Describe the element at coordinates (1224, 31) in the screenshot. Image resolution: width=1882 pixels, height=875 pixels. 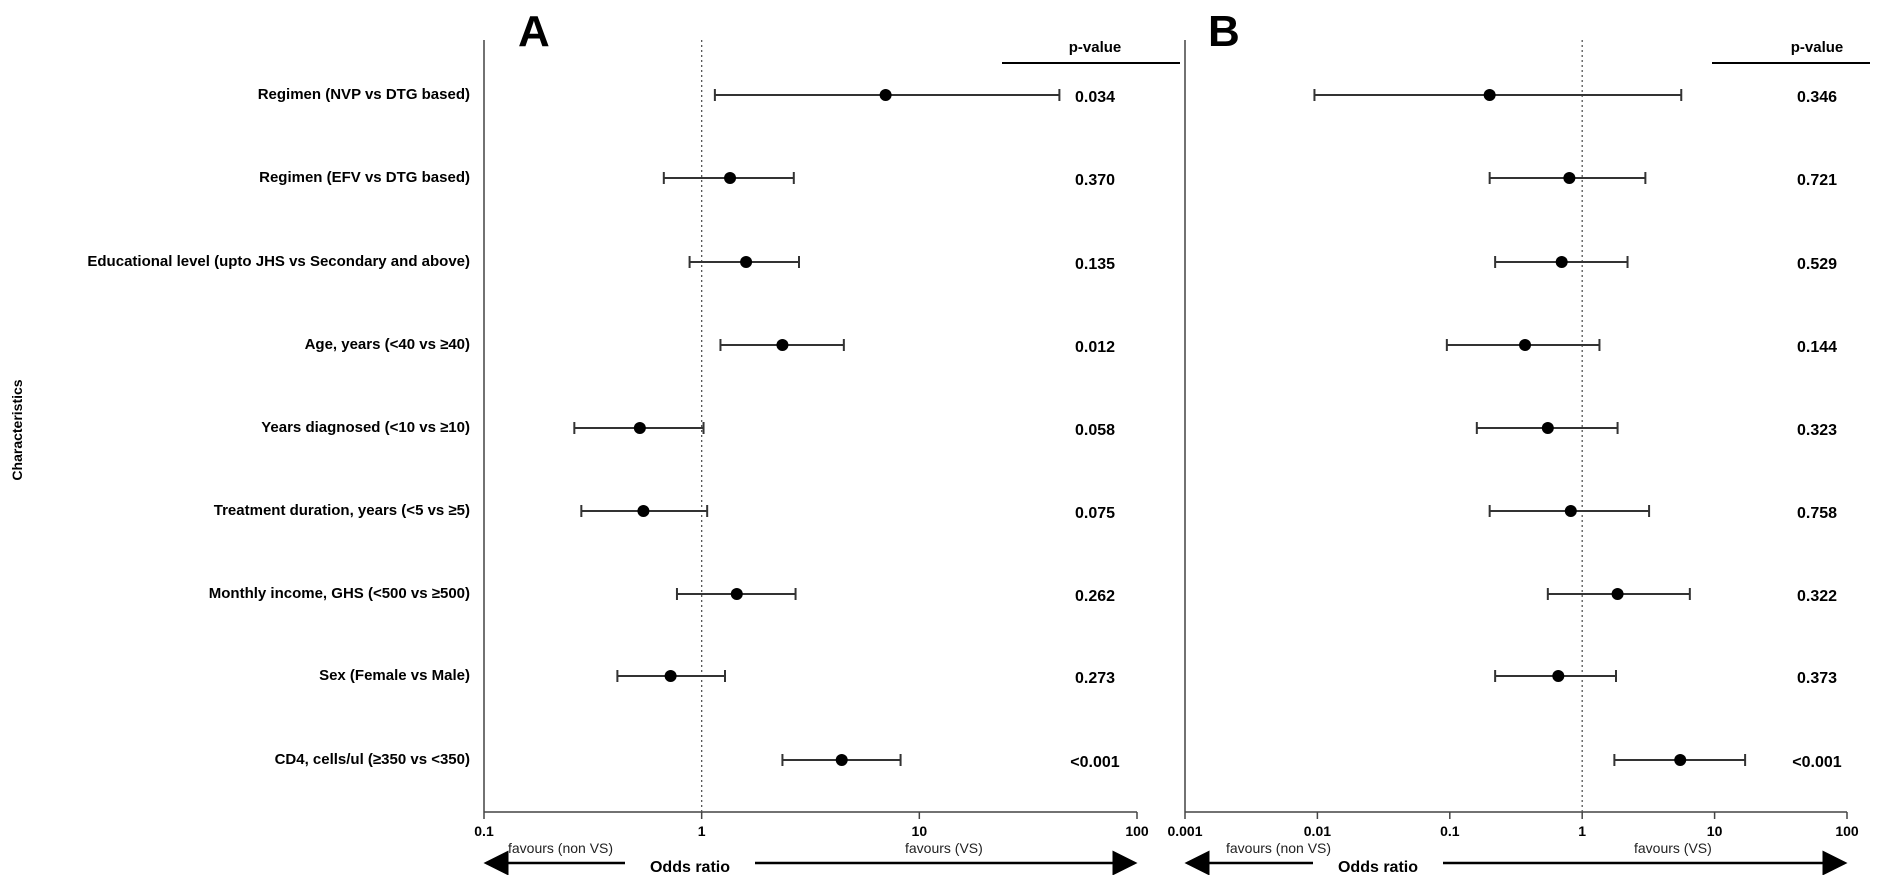
I see `panel-letter: B` at that location.